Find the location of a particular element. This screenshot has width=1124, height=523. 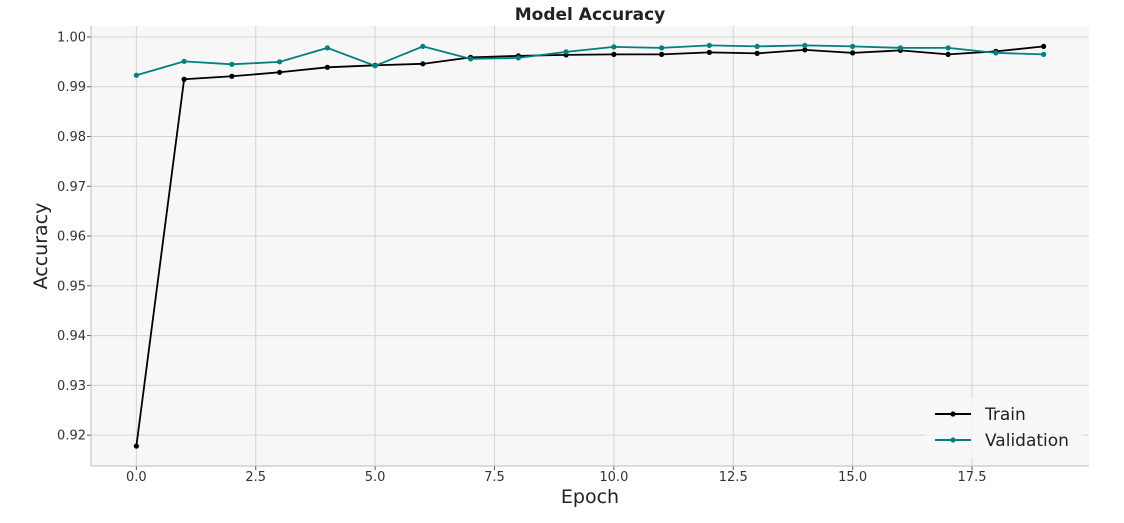

x-tick-label: 5.0 is located at coordinates (375, 477).